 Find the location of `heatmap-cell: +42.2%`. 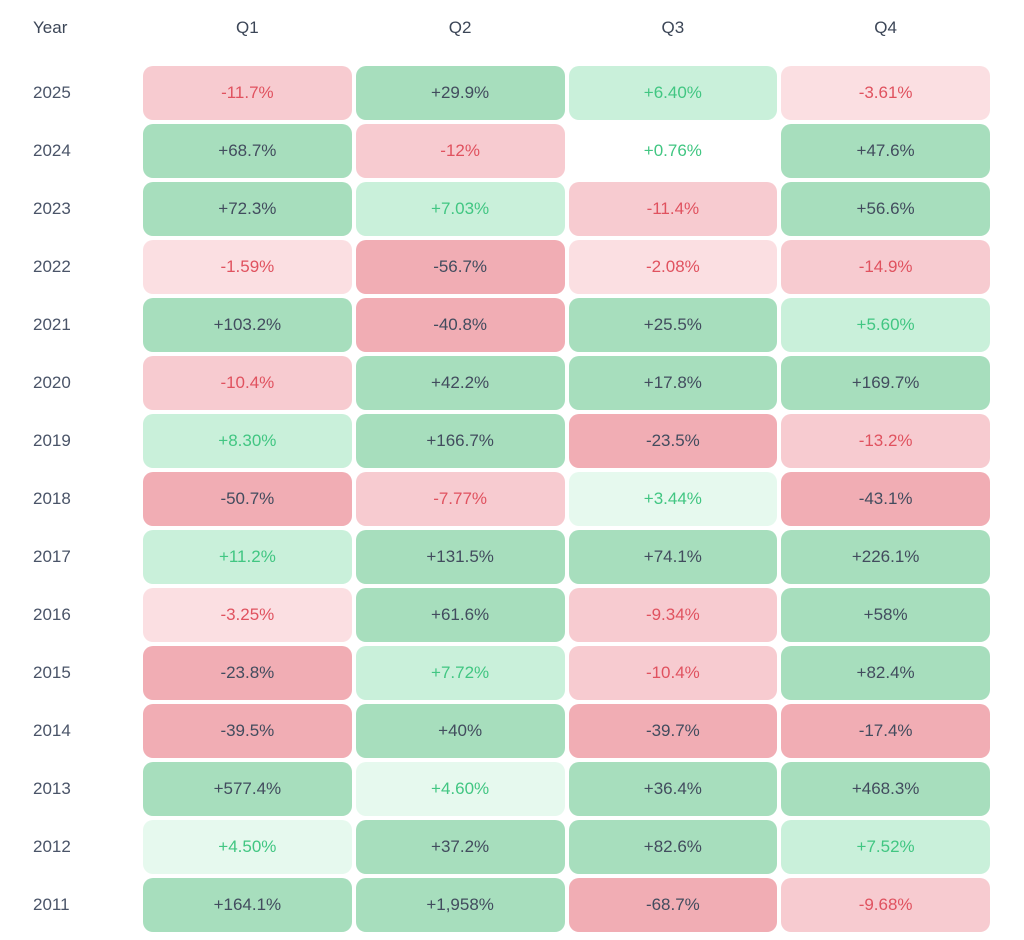

heatmap-cell: +42.2% is located at coordinates (460, 383).